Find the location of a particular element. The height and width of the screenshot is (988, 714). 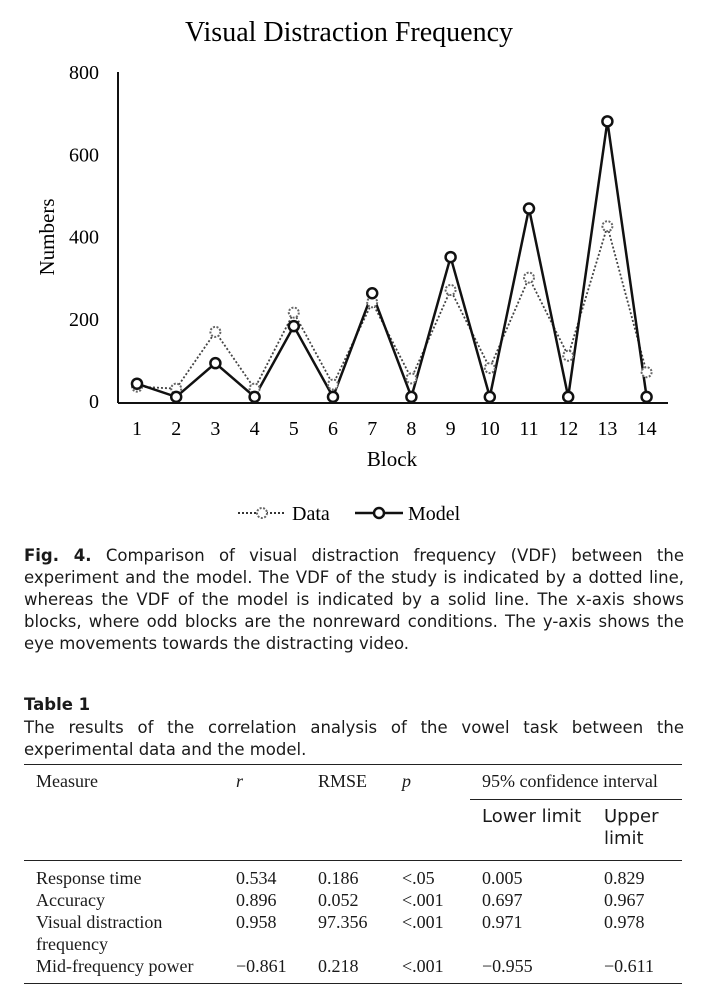

x-tick-label: 13 is located at coordinates (607, 429).